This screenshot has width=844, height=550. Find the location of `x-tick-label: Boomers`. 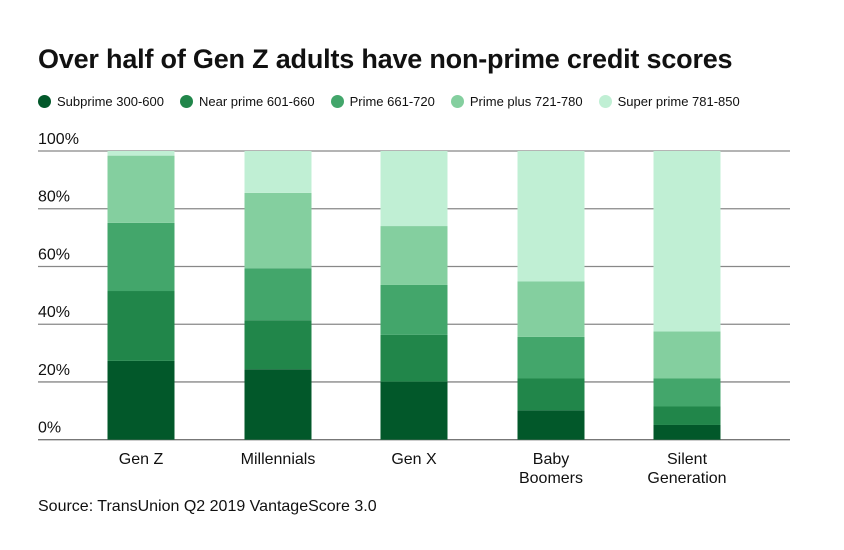

x-tick-label: Boomers is located at coordinates (551, 478).